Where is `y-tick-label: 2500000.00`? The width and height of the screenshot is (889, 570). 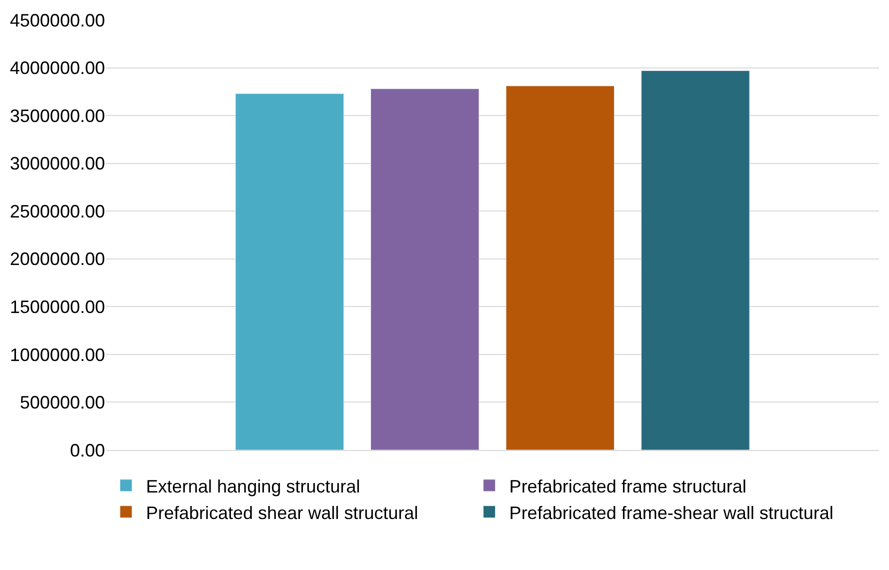 y-tick-label: 2500000.00 is located at coordinates (57, 211).